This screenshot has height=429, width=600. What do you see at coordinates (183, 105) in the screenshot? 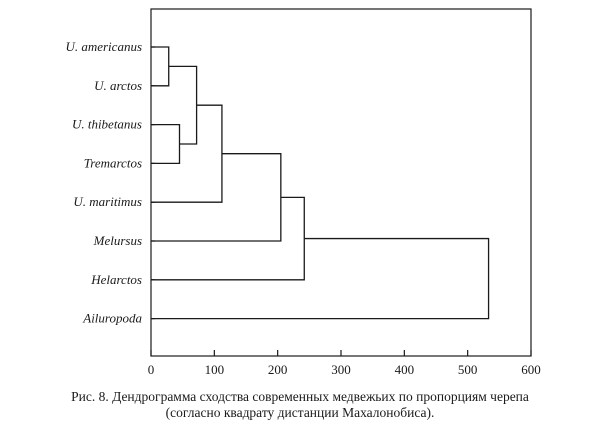
I see `merge-branch-n3` at bounding box center [183, 105].